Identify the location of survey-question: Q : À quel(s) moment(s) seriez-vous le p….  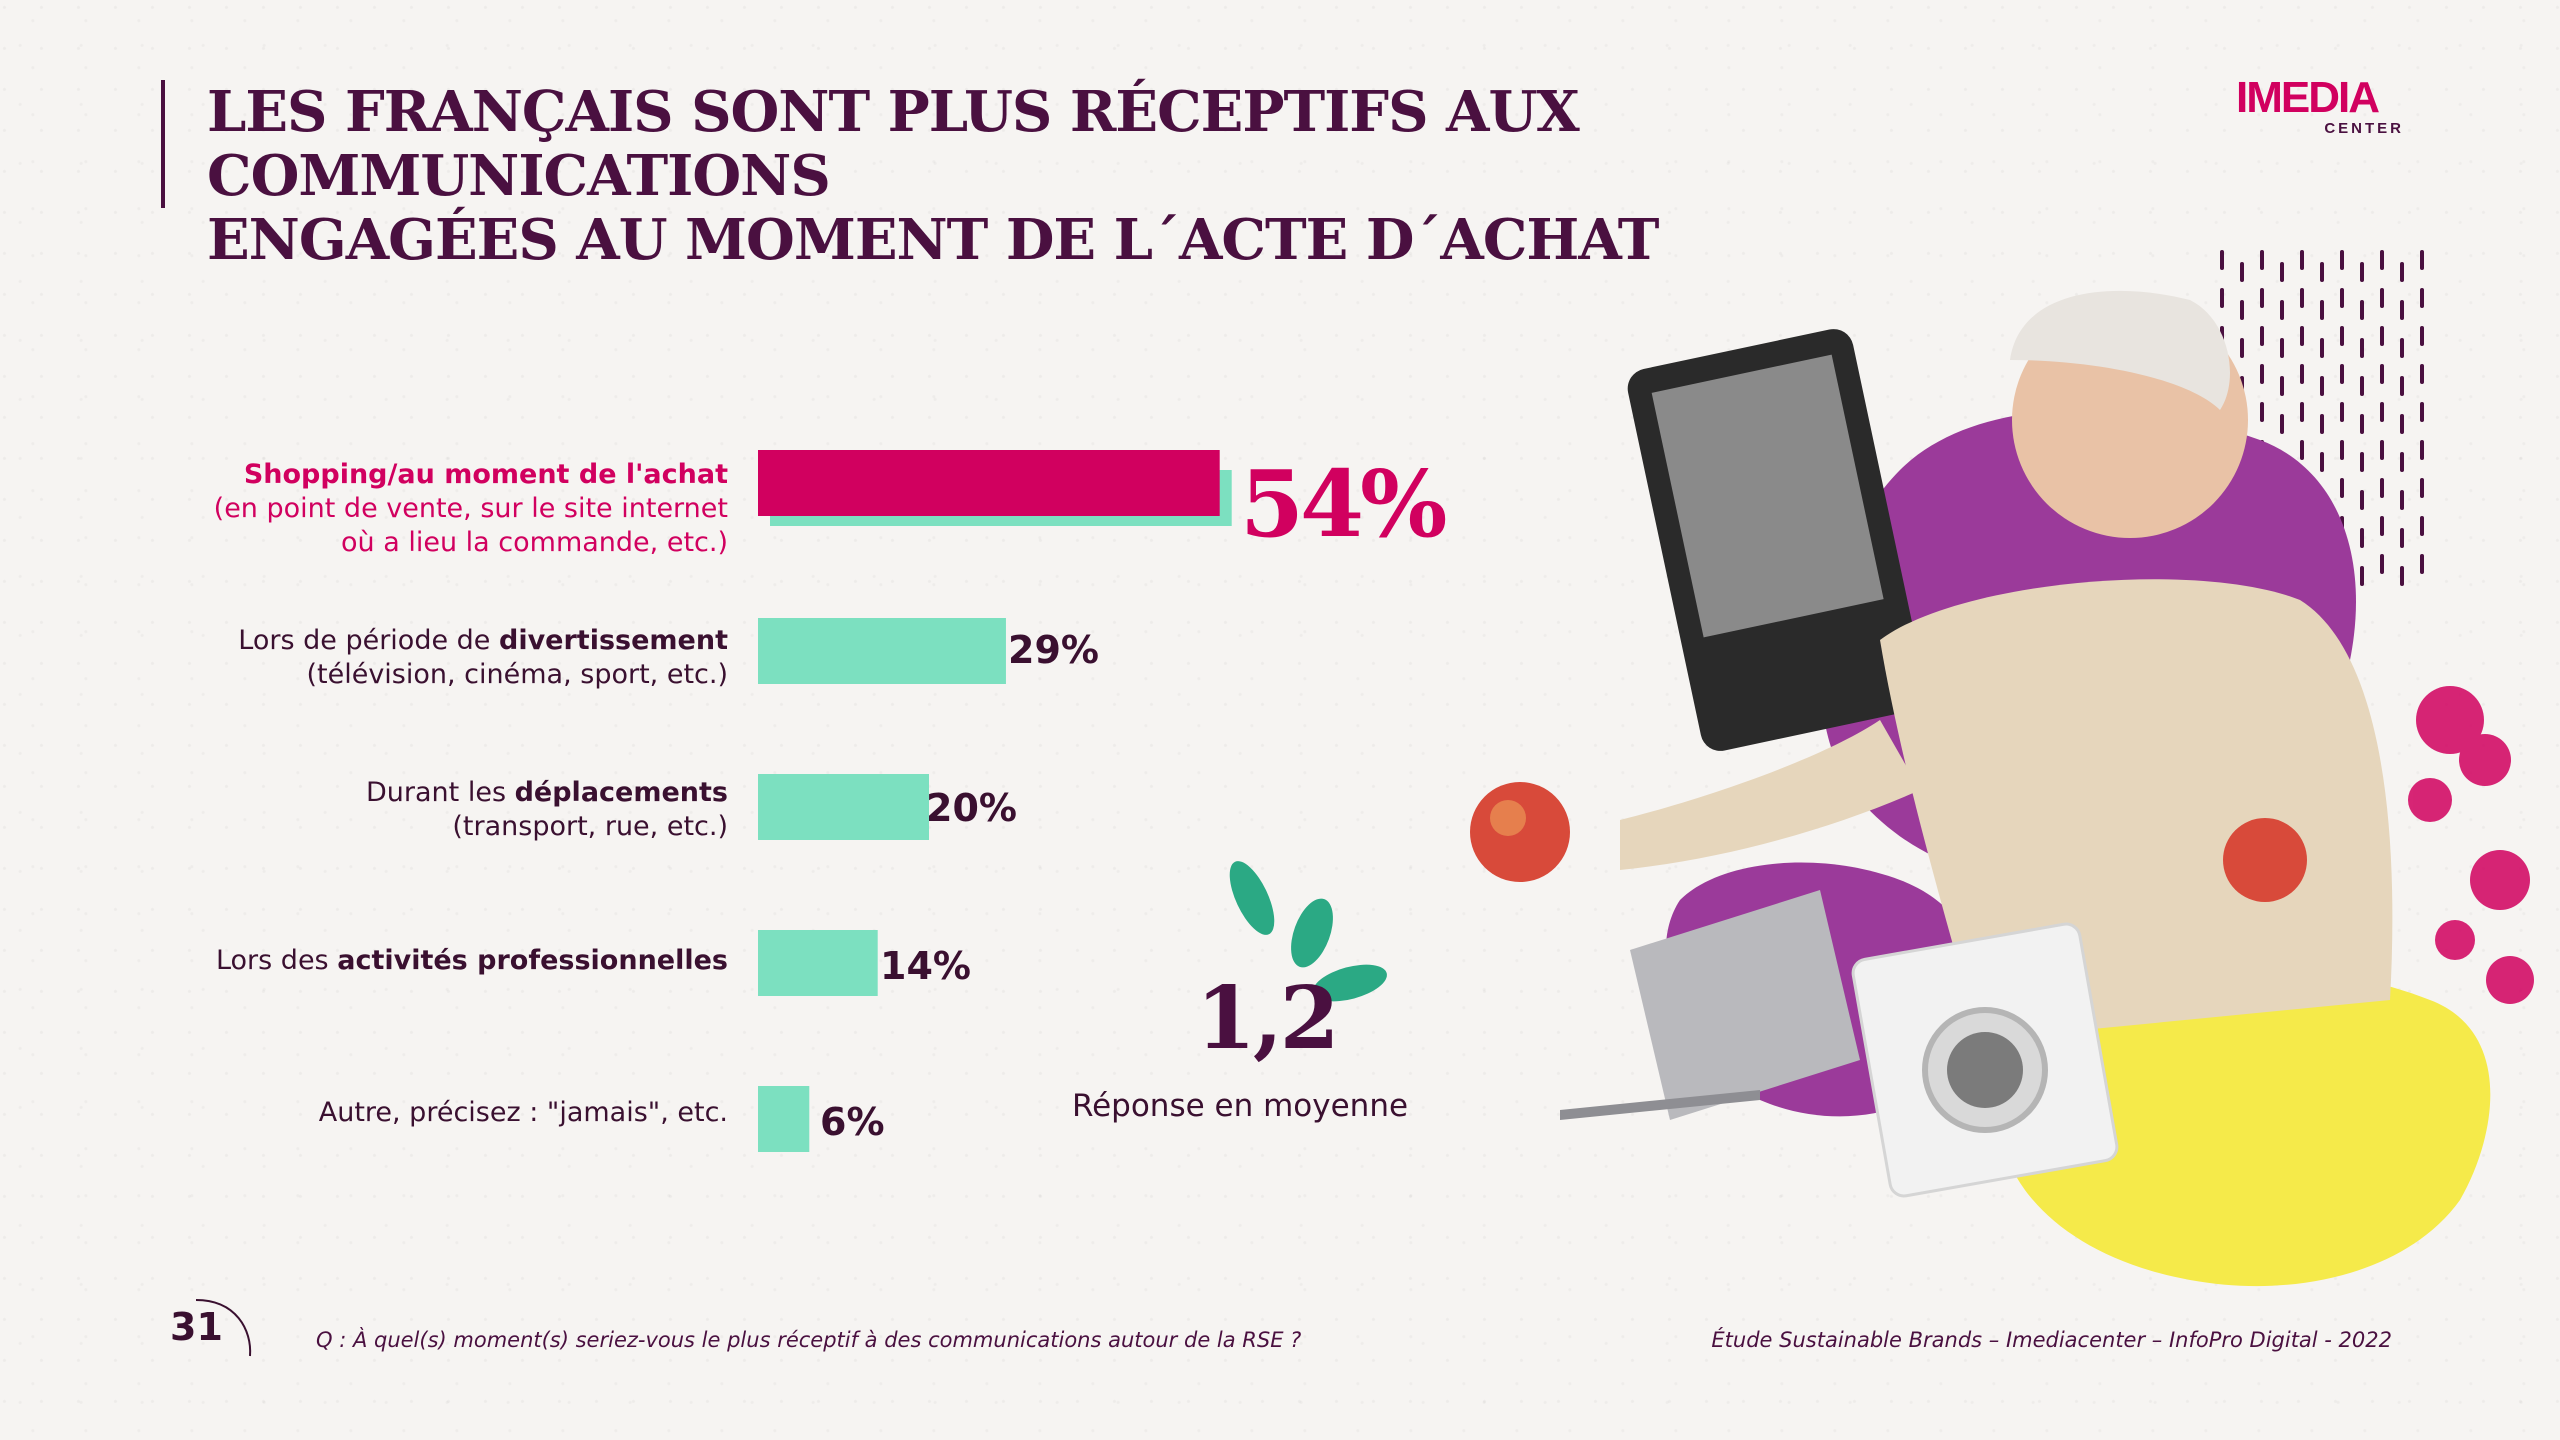
(809, 1340).